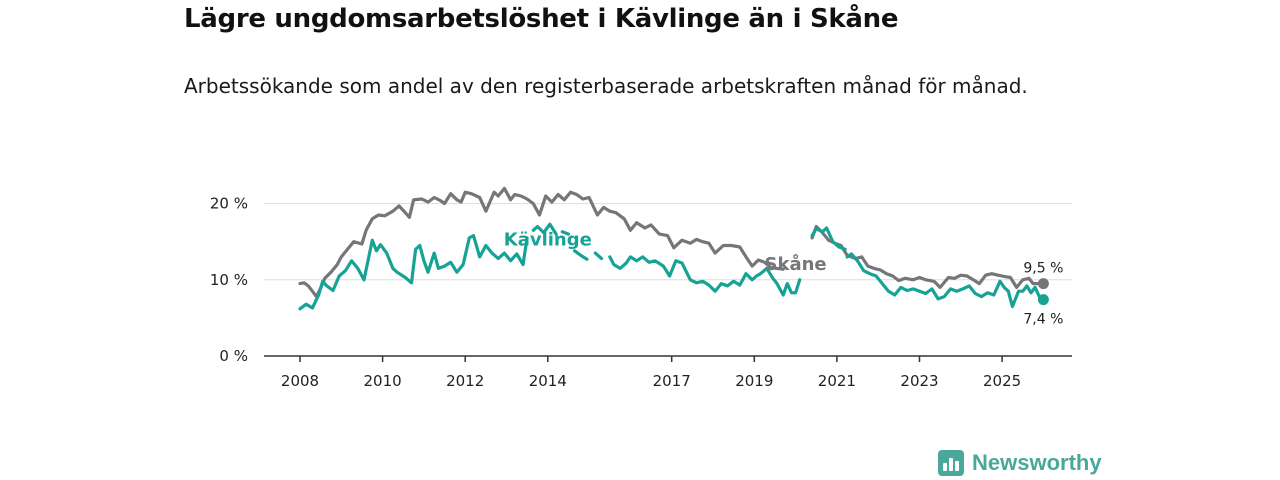 The height and width of the screenshot is (480, 1280). I want to click on y-axis-ticks: 0 % 10 % 20 %, so click(229, 280).